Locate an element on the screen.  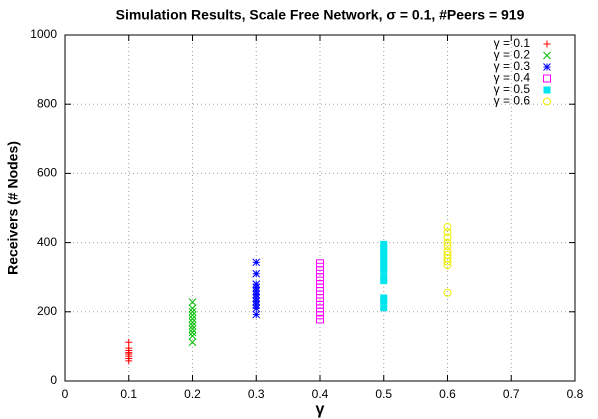
legend-label: γ = 0.2 is located at coordinates (512, 55).